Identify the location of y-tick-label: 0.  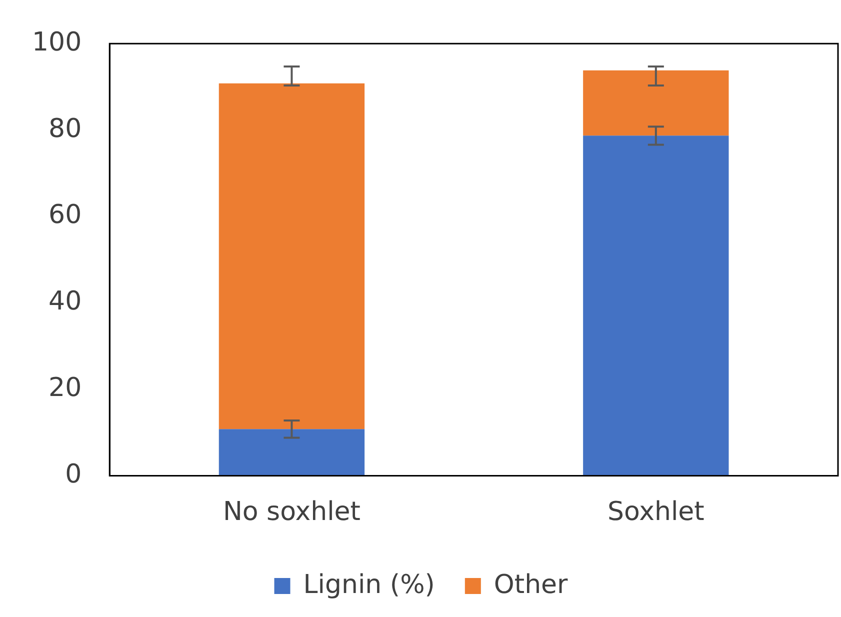
(73, 475).